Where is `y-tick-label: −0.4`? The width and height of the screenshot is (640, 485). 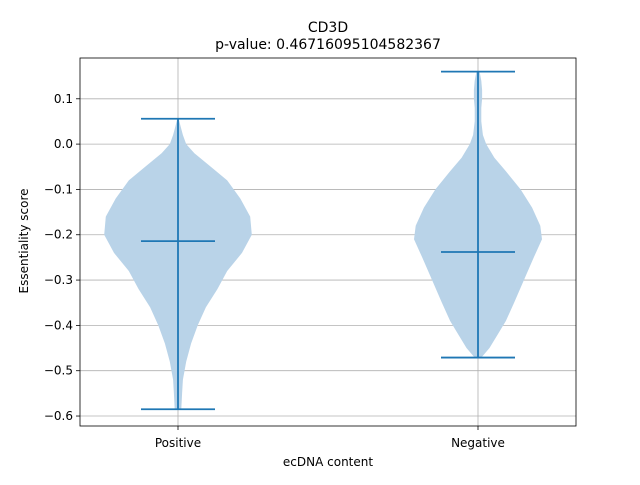 y-tick-label: −0.4 is located at coordinates (58, 325).